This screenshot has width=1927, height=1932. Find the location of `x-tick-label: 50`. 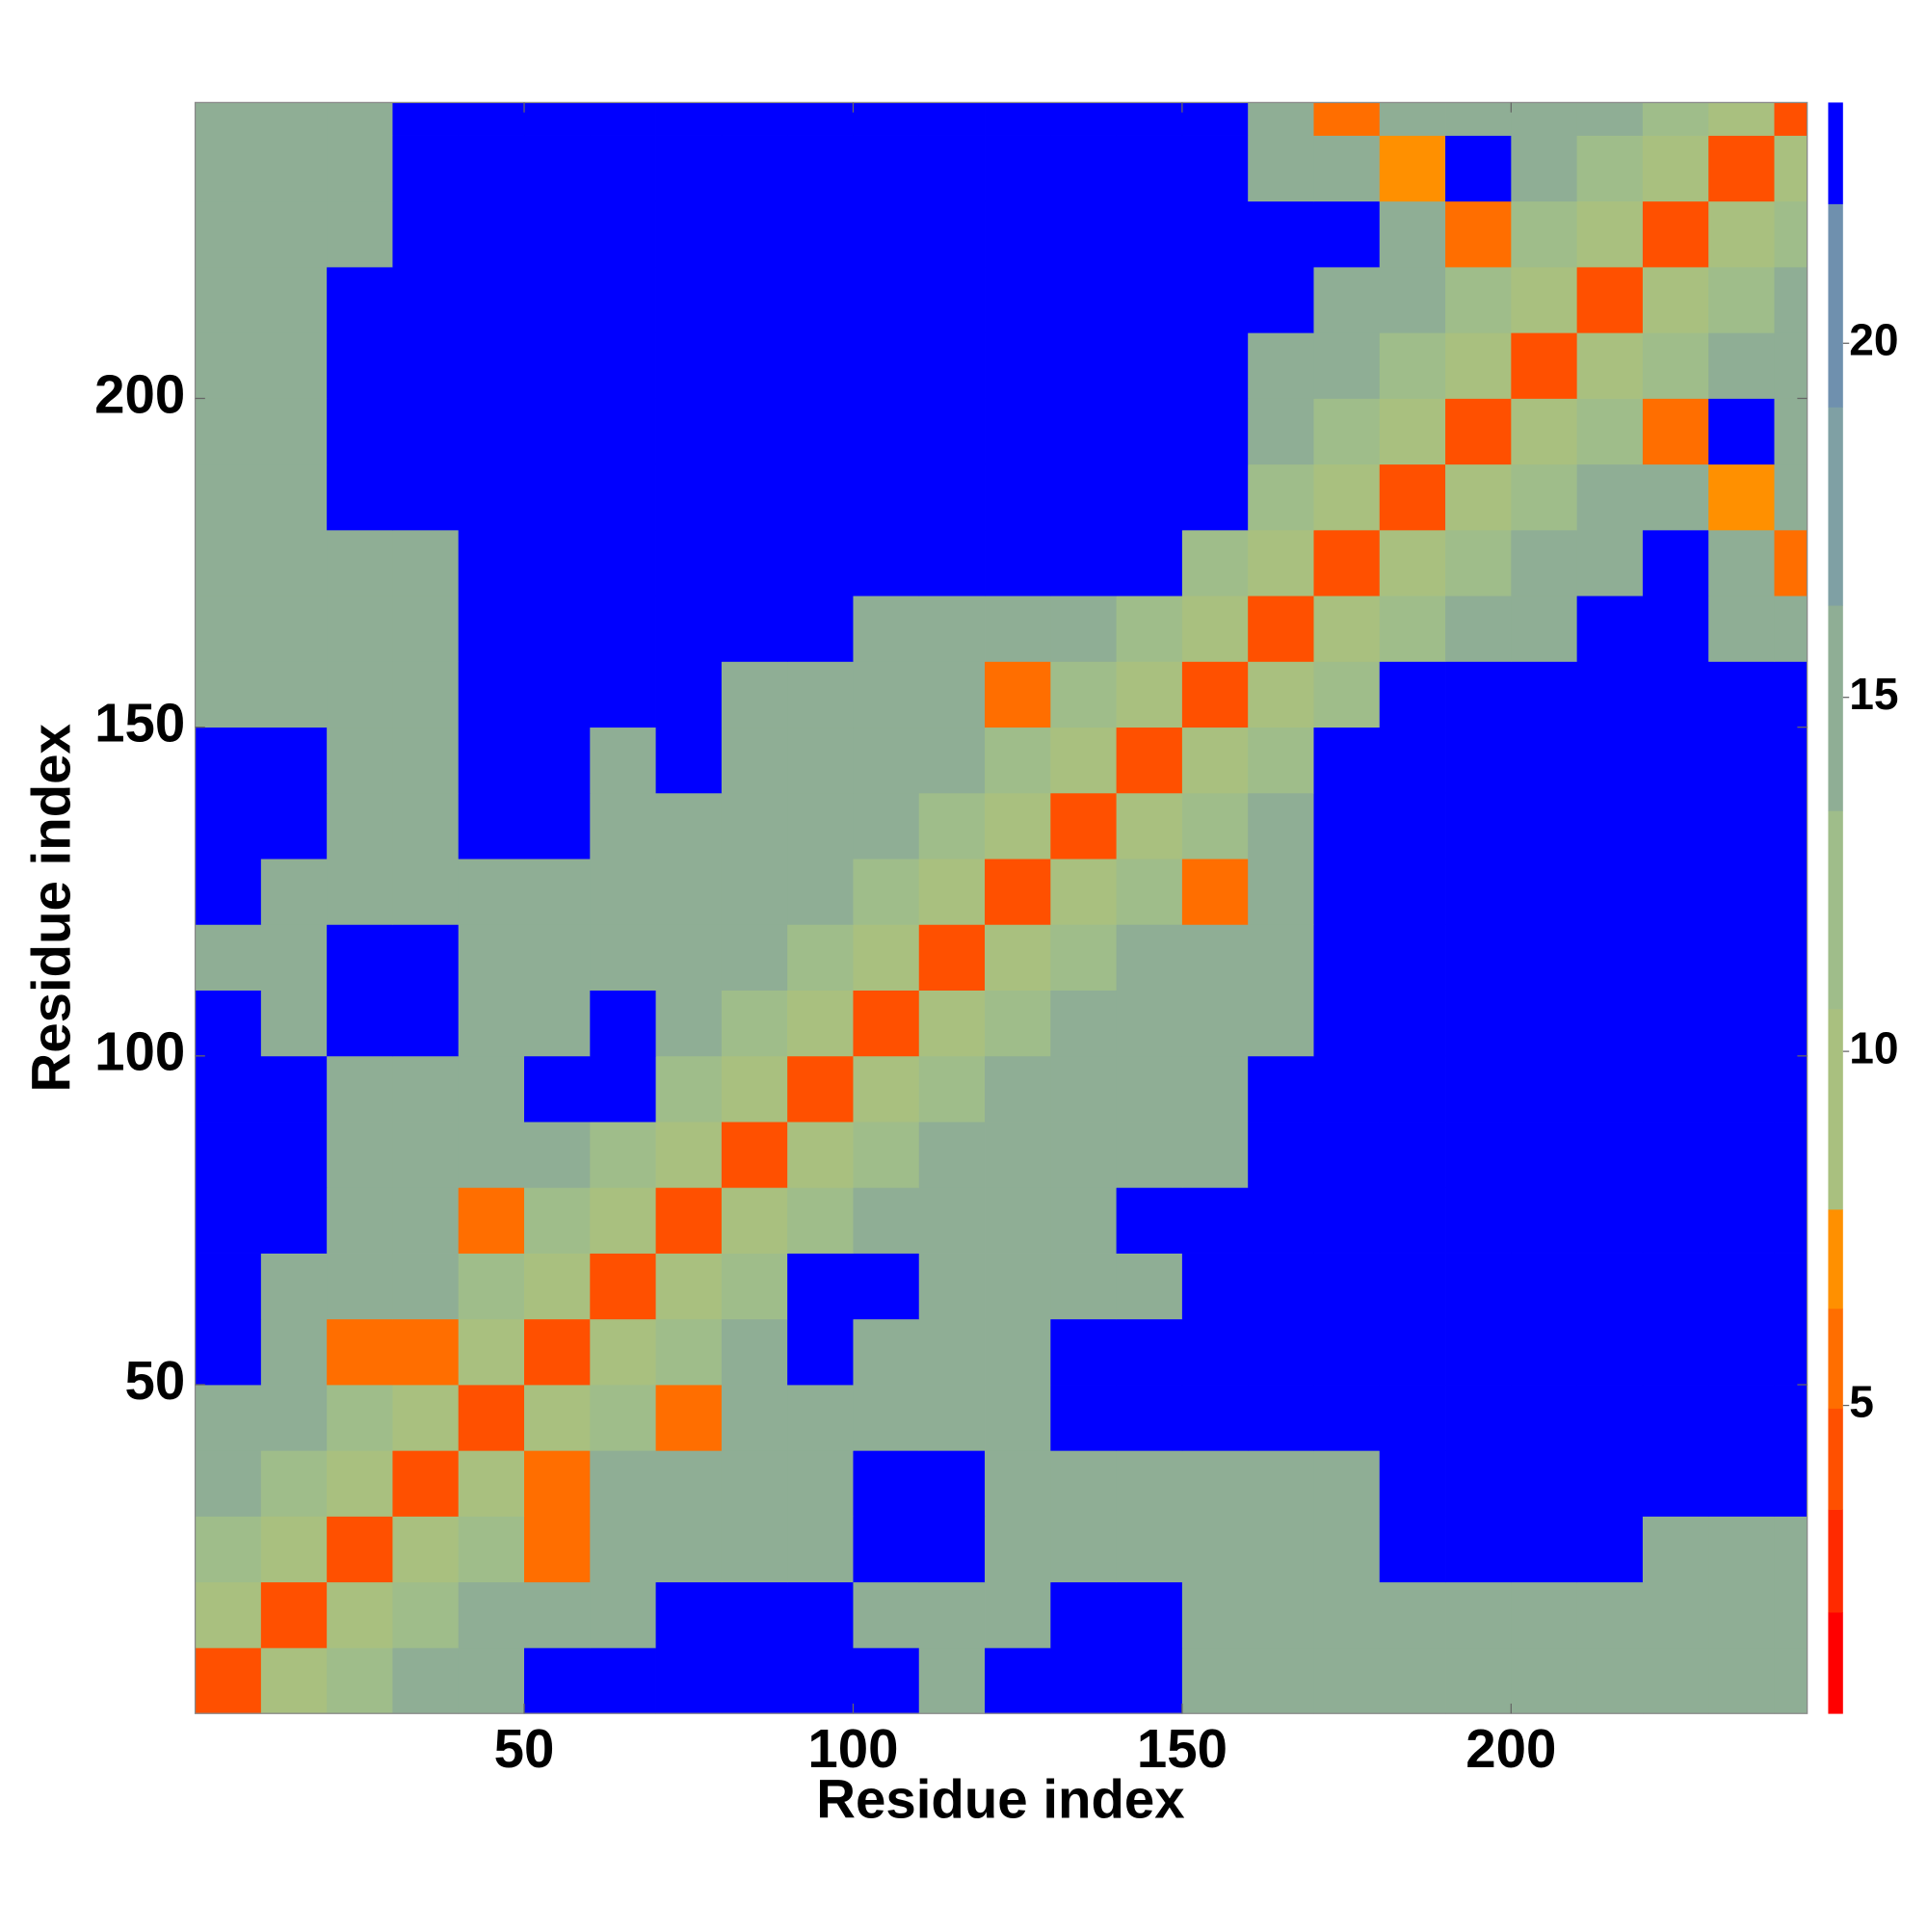

x-tick-label: 50 is located at coordinates (524, 1748).